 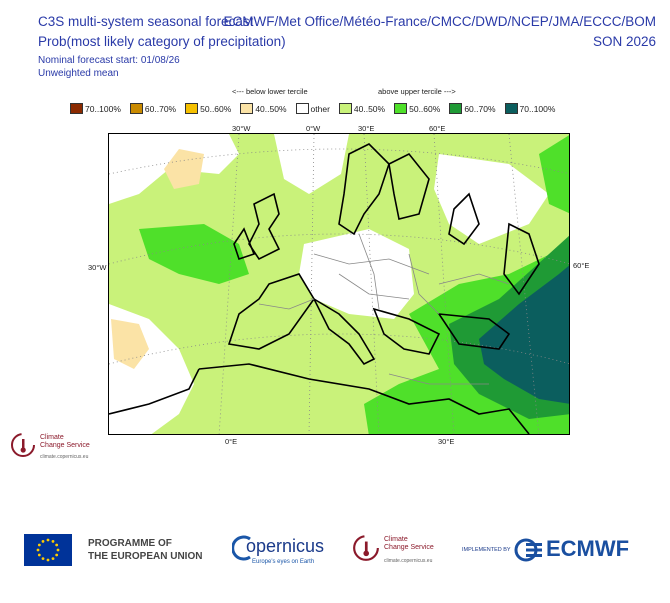 What do you see at coordinates (417, 91) in the screenshot?
I see `above-tercile-label: above upper tercile --->` at bounding box center [417, 91].